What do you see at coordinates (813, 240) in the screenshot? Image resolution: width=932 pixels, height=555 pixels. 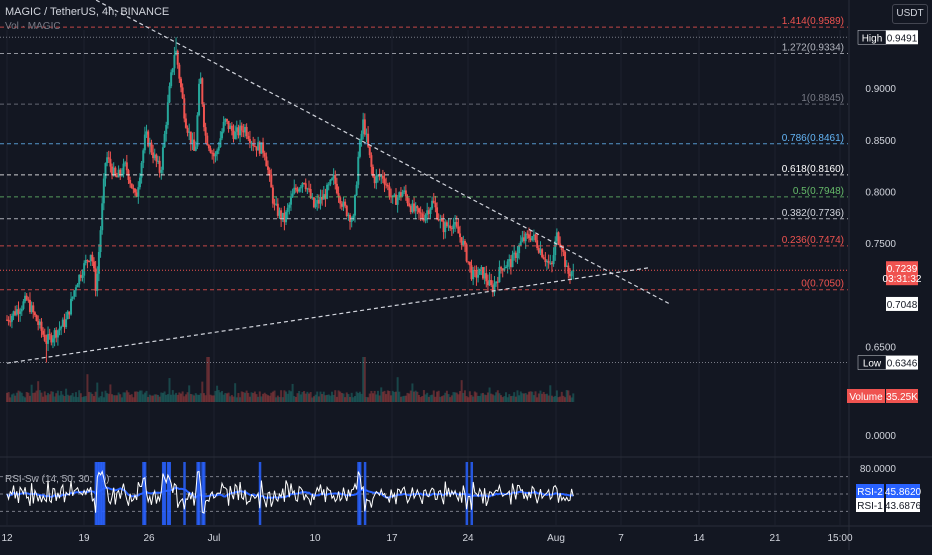 I see `fib-level-label: 0.236(0.7474)` at bounding box center [813, 240].